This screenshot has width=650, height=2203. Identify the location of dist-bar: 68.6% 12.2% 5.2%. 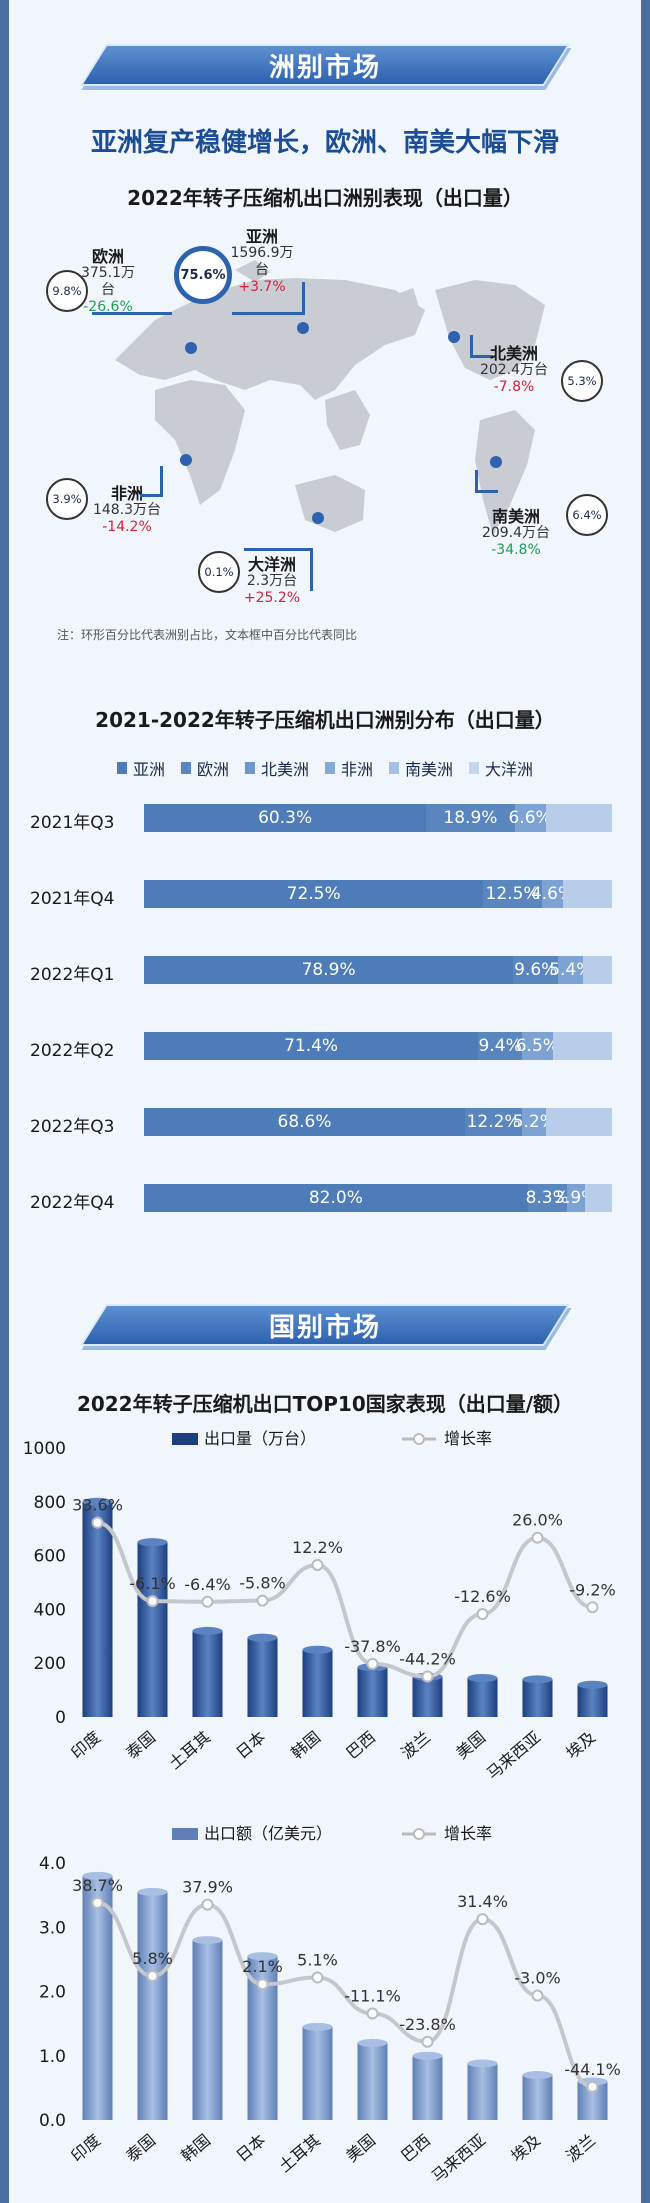
(378, 1122).